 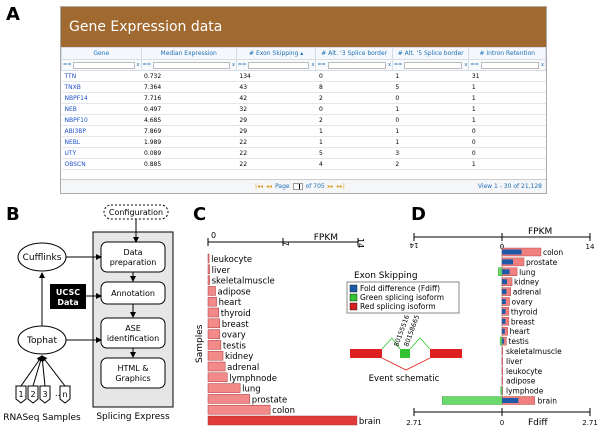 I want to click on gene-link: NBPF10, so click(x=101, y=120).